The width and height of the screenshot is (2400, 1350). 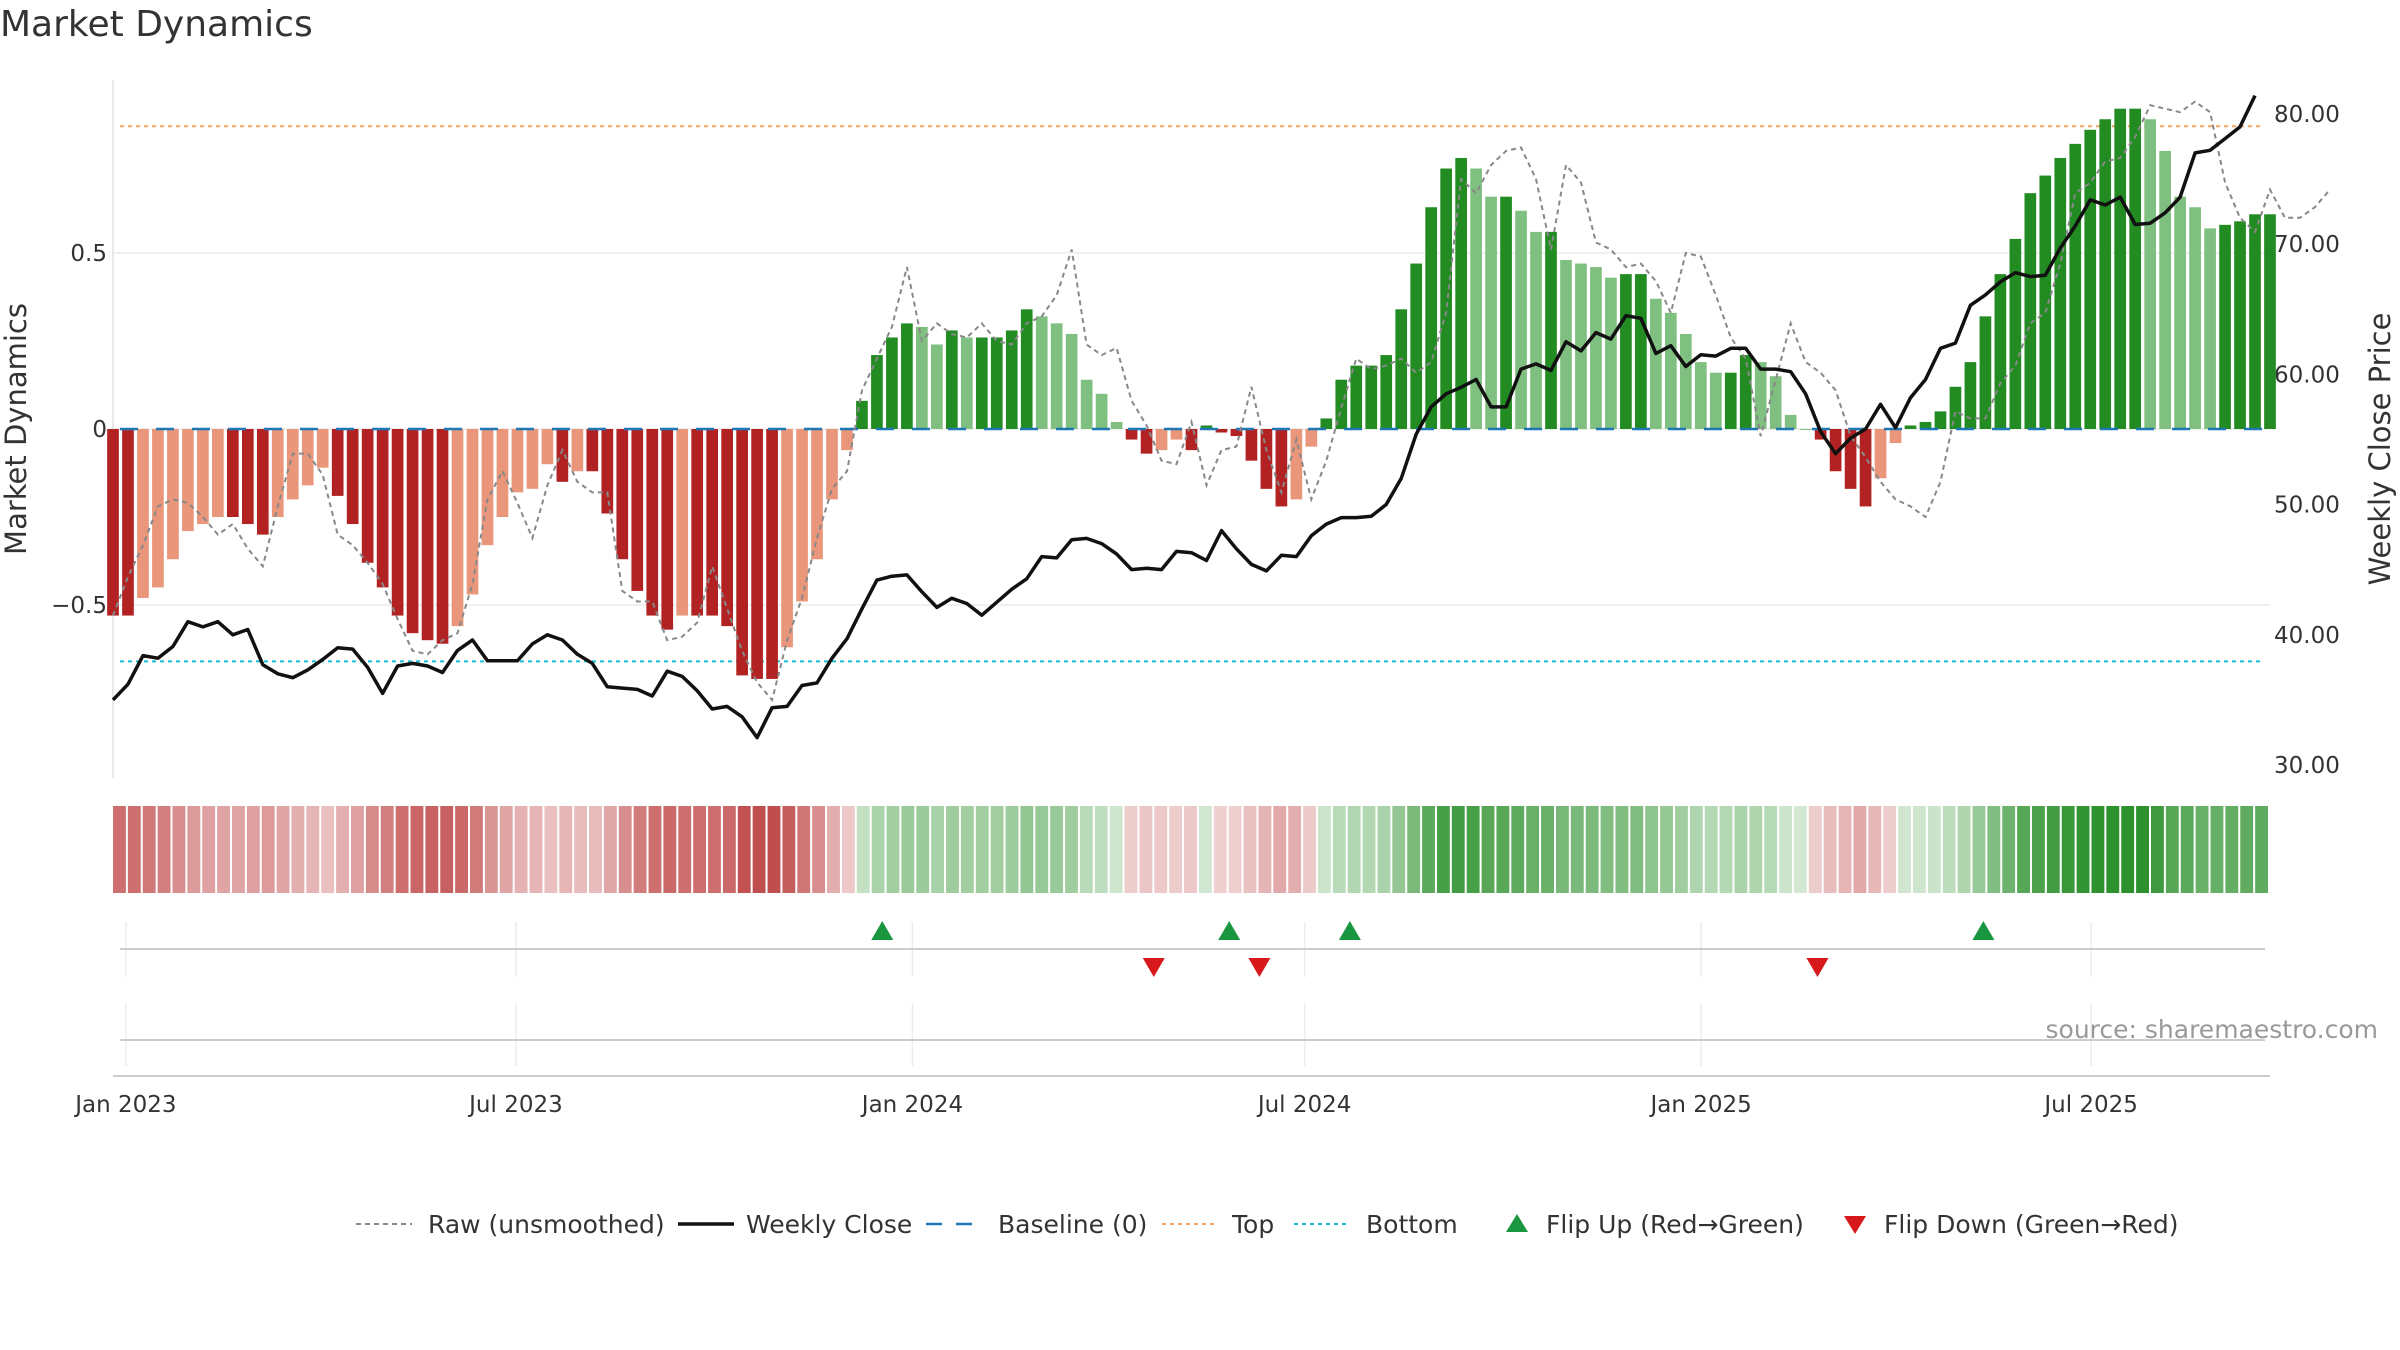 What do you see at coordinates (2307, 115) in the screenshot?
I see `y-right-tick-label: 80.00` at bounding box center [2307, 115].